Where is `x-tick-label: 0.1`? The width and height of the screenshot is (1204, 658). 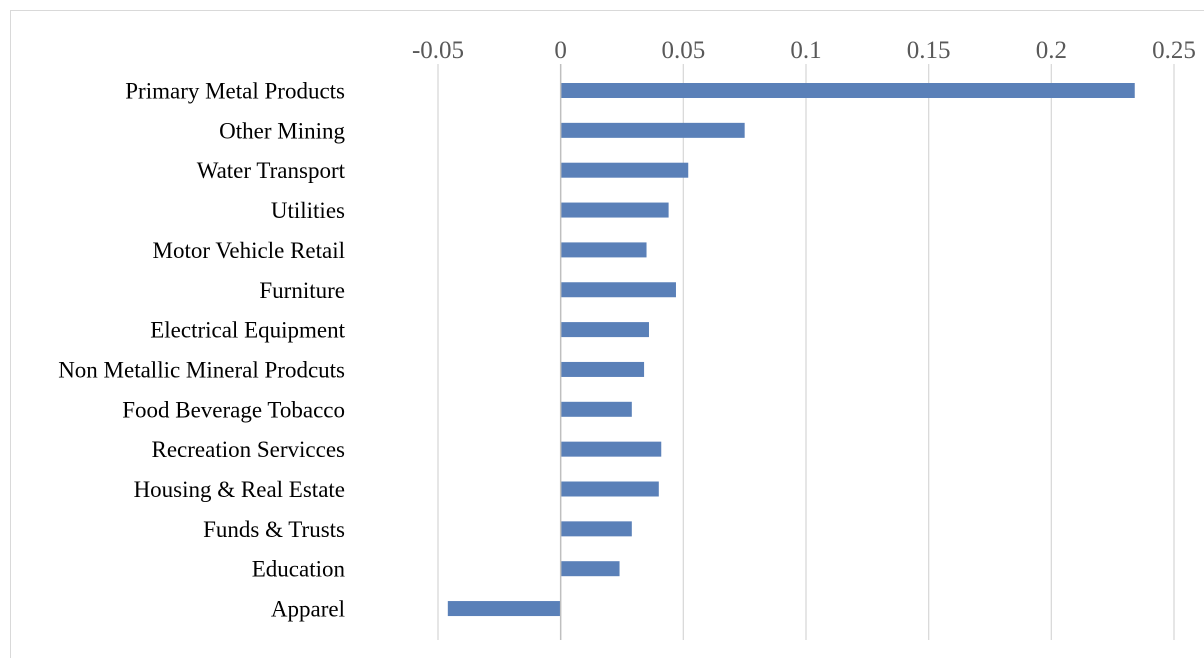
x-tick-label: 0.1 is located at coordinates (805, 50).